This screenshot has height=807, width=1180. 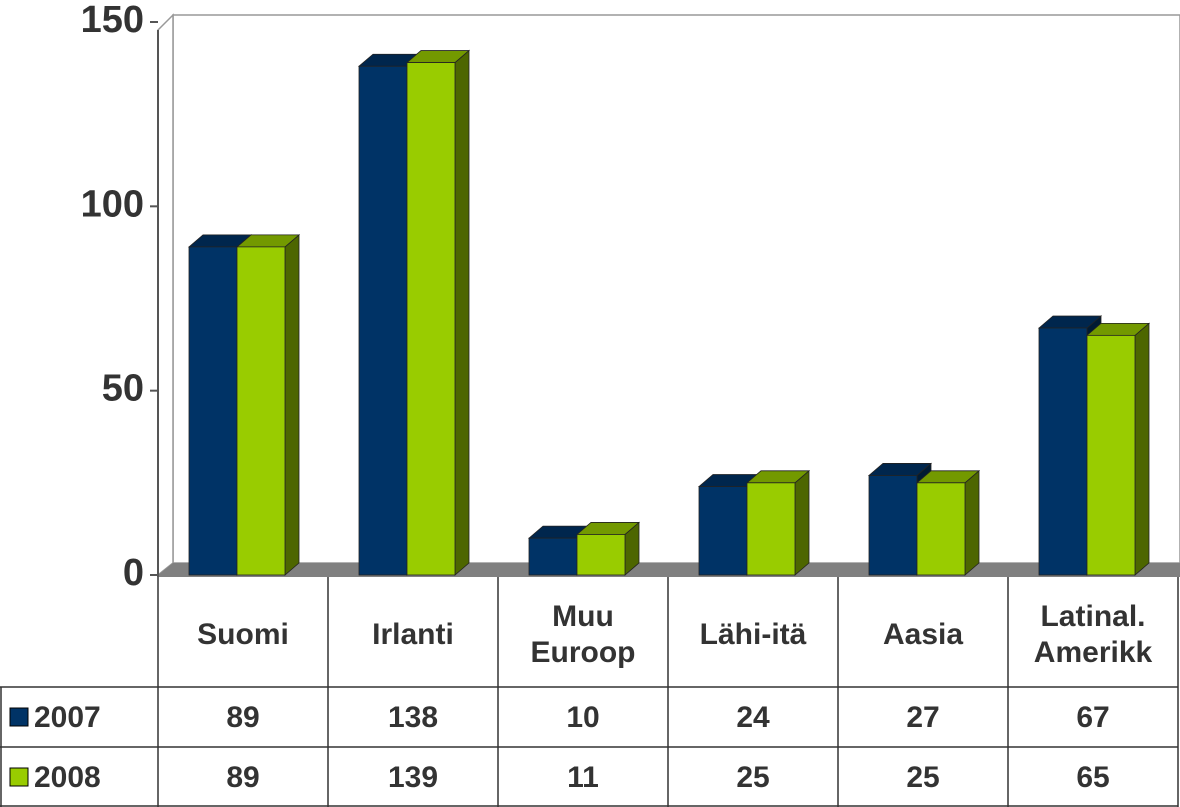 What do you see at coordinates (753, 717) in the screenshot?
I see `table-value: 24` at bounding box center [753, 717].